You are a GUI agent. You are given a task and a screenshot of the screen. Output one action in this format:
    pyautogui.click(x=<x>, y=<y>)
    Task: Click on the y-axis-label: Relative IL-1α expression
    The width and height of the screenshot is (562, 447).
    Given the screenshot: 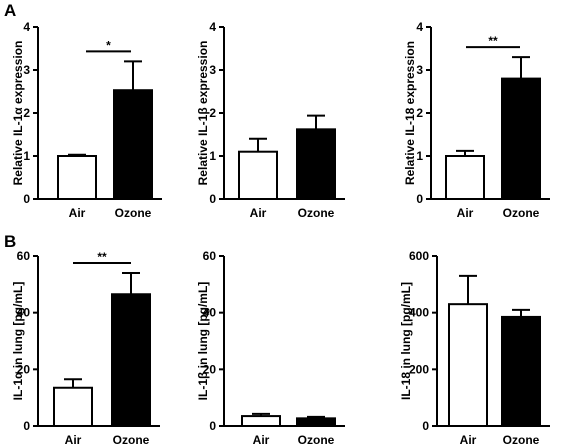 What is the action you would take?
    pyautogui.click(x=18, y=113)
    